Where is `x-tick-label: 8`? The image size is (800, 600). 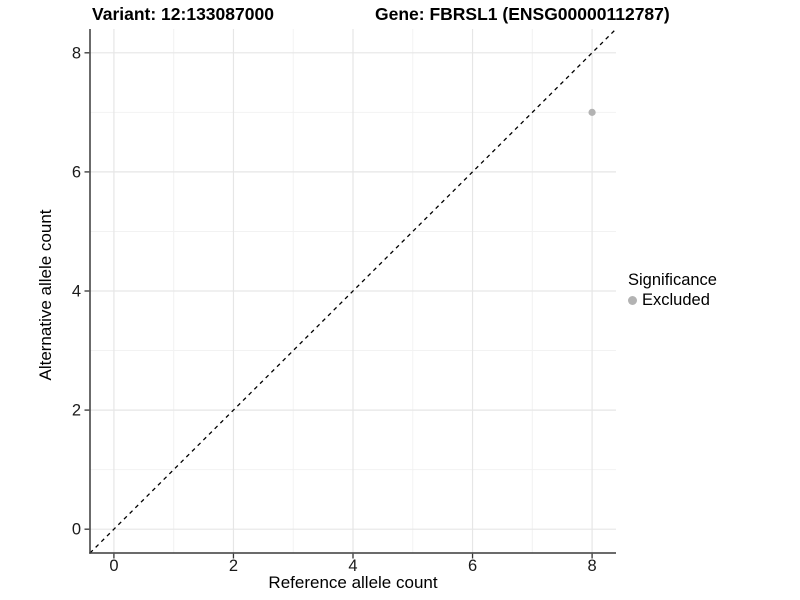
x-tick-label: 8 is located at coordinates (591, 566).